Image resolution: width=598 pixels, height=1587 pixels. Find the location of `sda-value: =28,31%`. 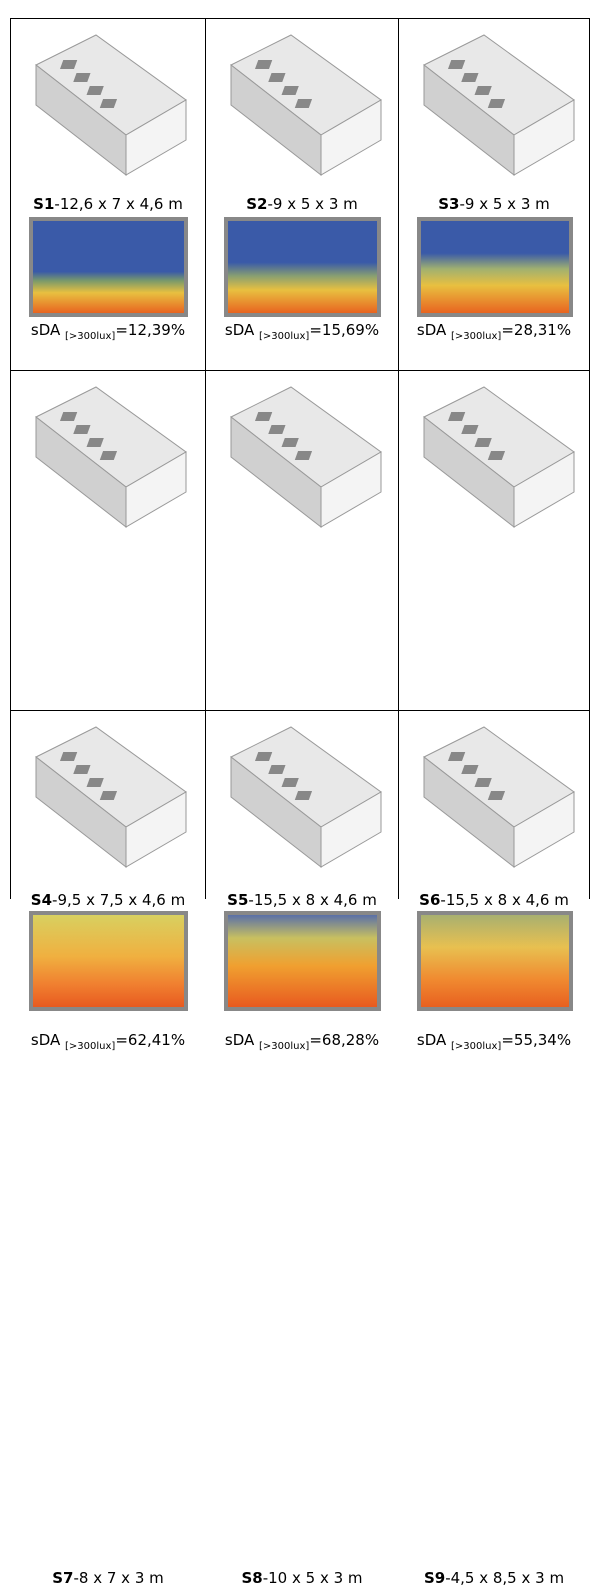

sda-value: =28,31% is located at coordinates (536, 330).